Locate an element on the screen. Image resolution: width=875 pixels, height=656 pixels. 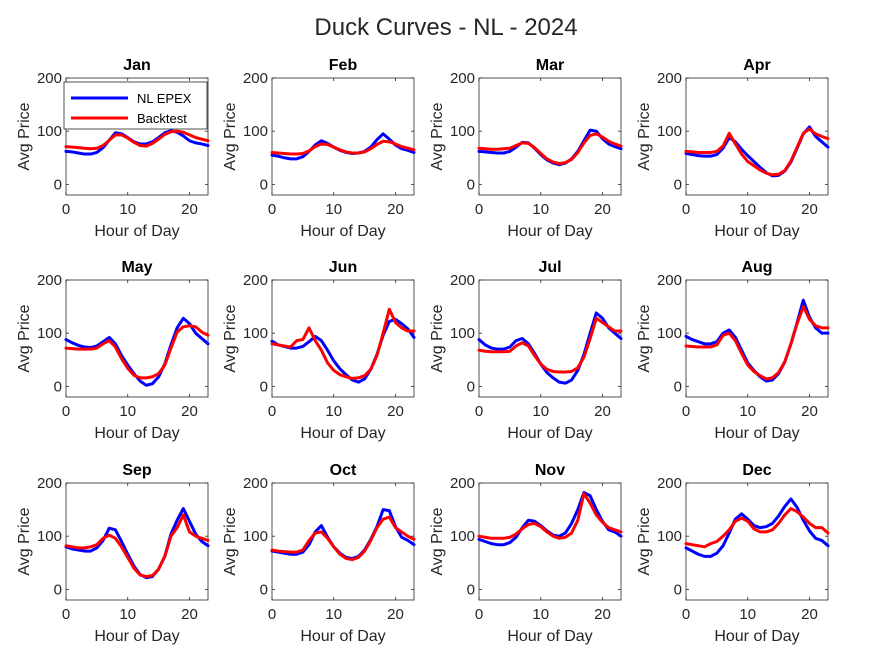
legend: NL EPEX Backtest is located at coordinates (135, 105).